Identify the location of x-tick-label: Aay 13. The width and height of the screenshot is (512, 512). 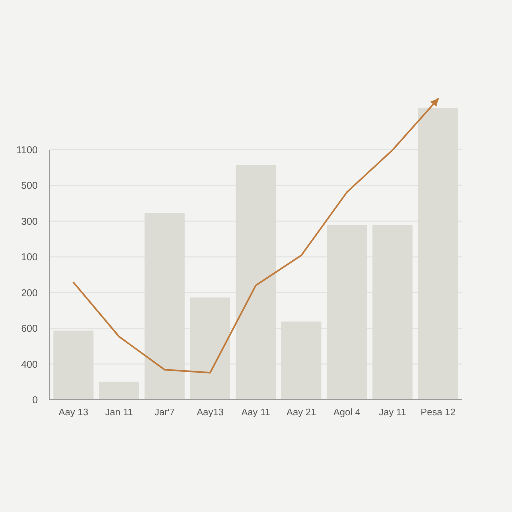
(73, 413).